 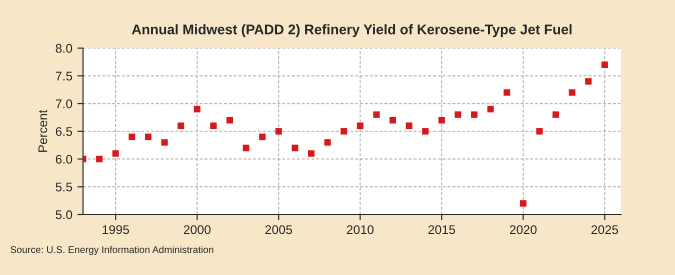 I want to click on y-axis-title: Percent, so click(x=43, y=131).